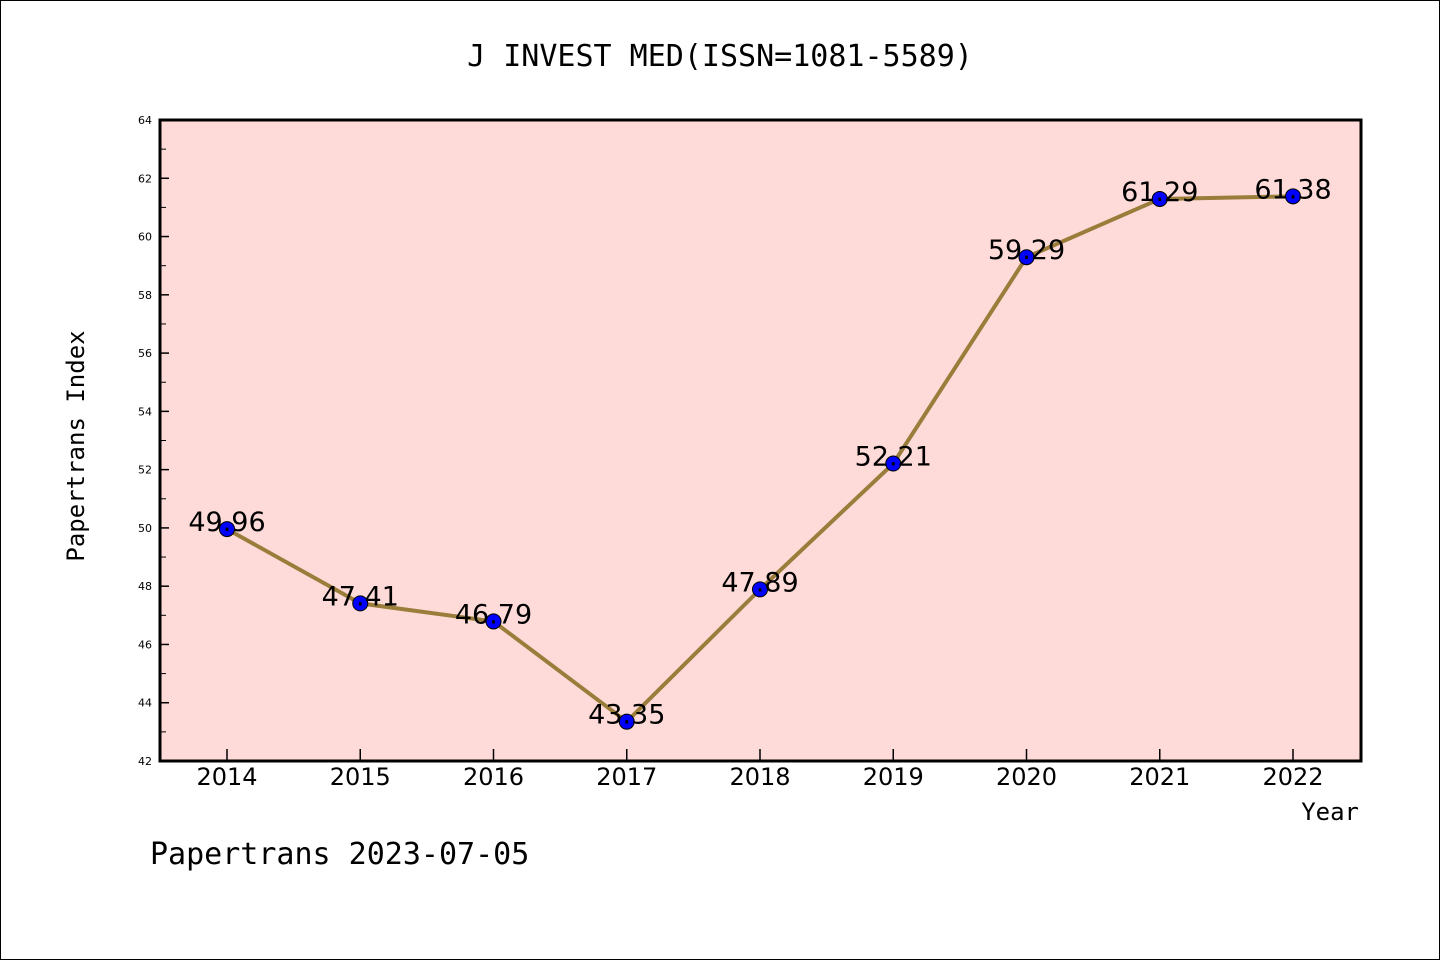 The width and height of the screenshot is (1440, 960). Describe the element at coordinates (493, 777) in the screenshot. I see `x-tick-label: 2016` at that location.